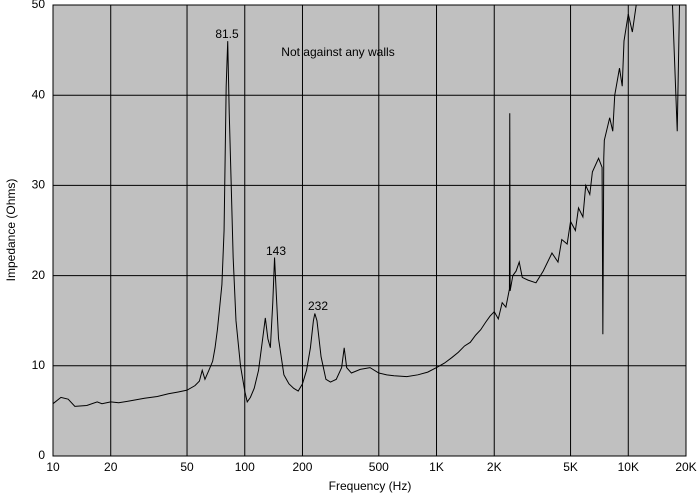  I want to click on x-tick-label: 1K, so click(436, 467).